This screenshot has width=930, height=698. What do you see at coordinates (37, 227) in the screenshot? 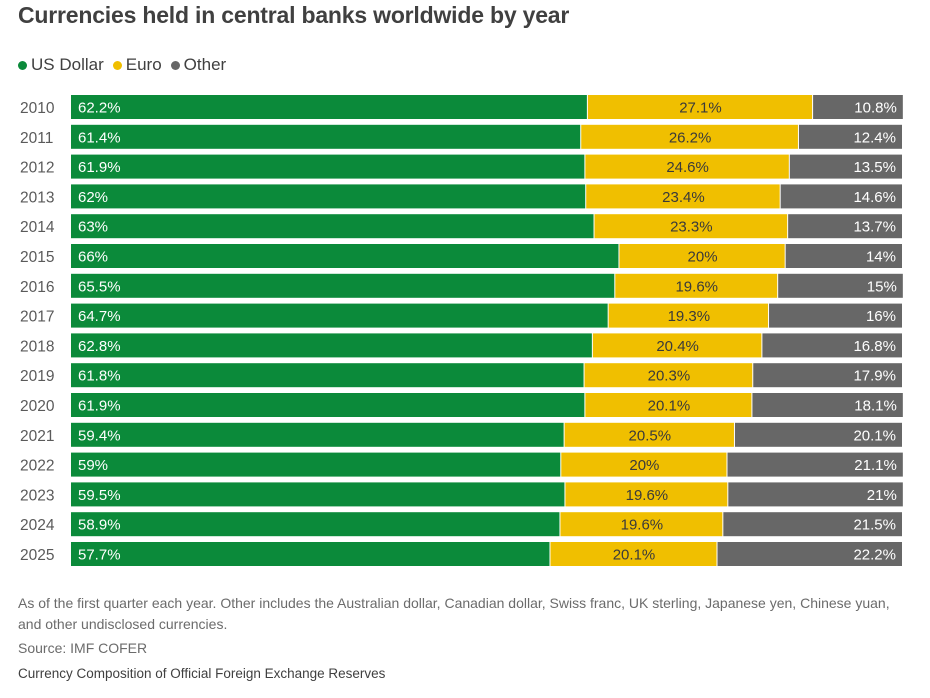
I see `year-label: 2014` at bounding box center [37, 227].